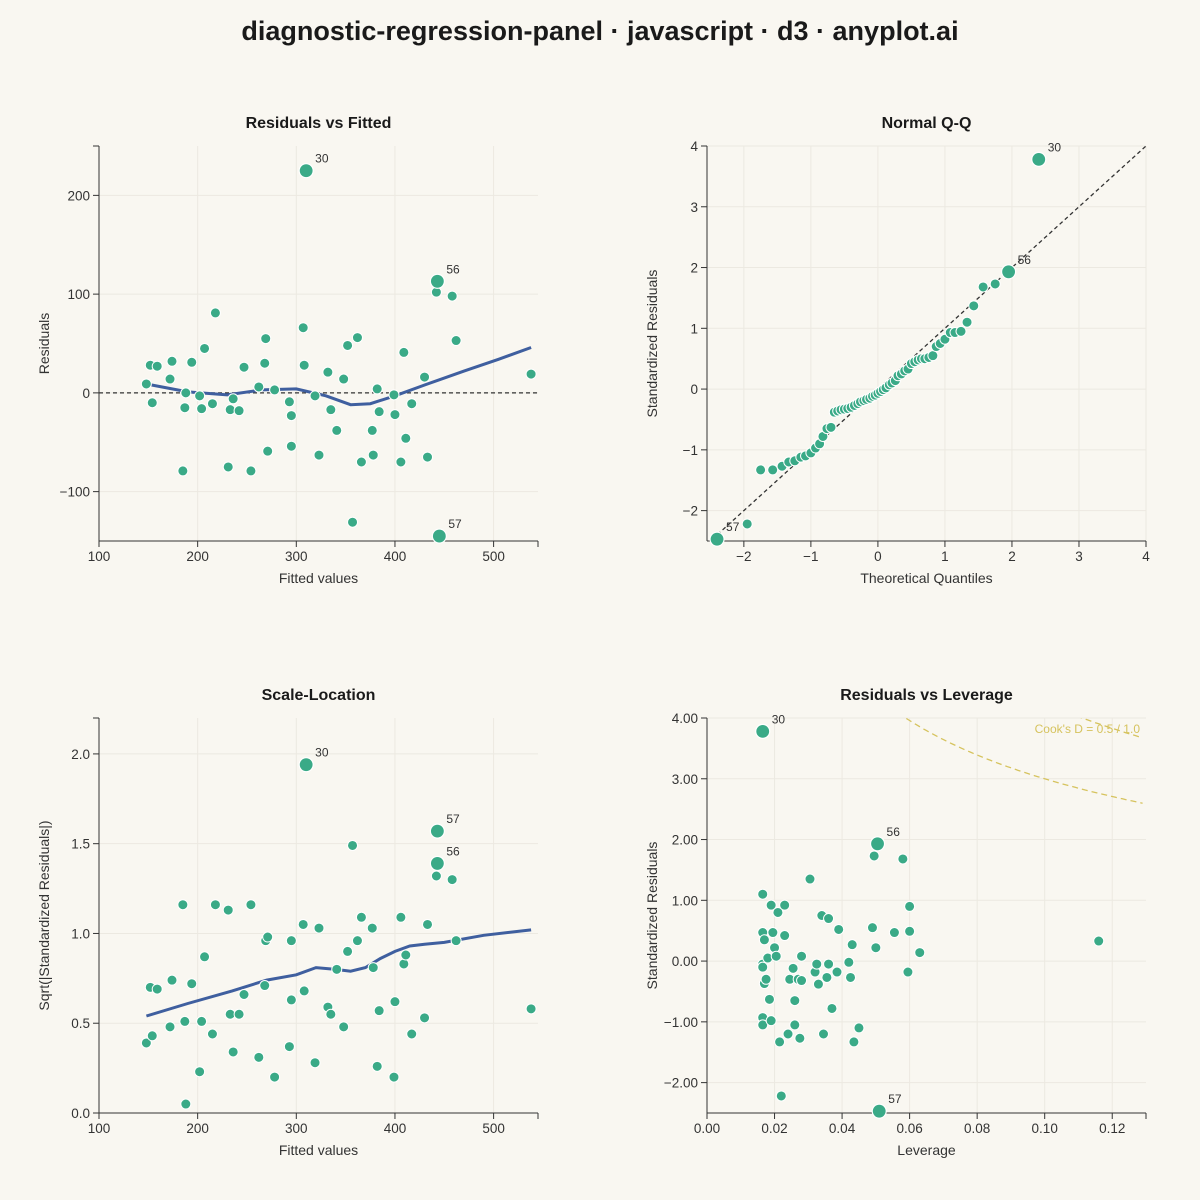 The height and width of the screenshot is (1200, 1200). What do you see at coordinates (75, 492) in the screenshot?
I see `y-tick-label: −100` at bounding box center [75, 492].